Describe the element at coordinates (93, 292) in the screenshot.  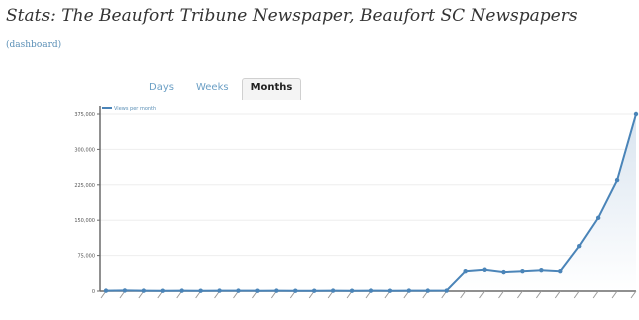
I see `y-tick-label: 0` at that location.